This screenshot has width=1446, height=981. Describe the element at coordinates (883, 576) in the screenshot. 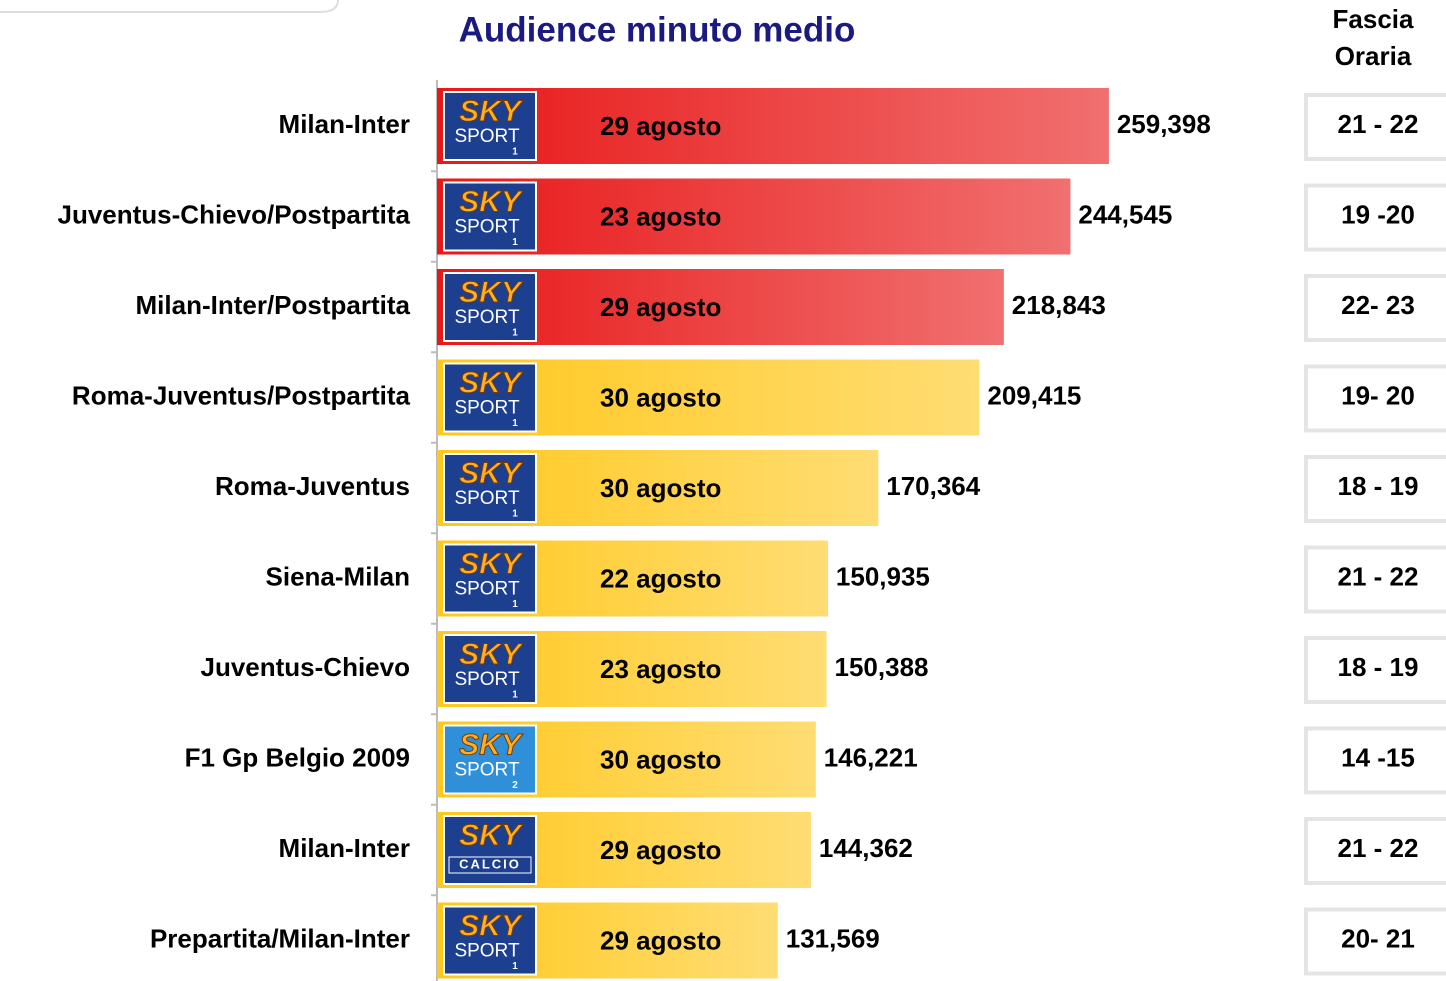

I see `value-label: 150,935` at that location.